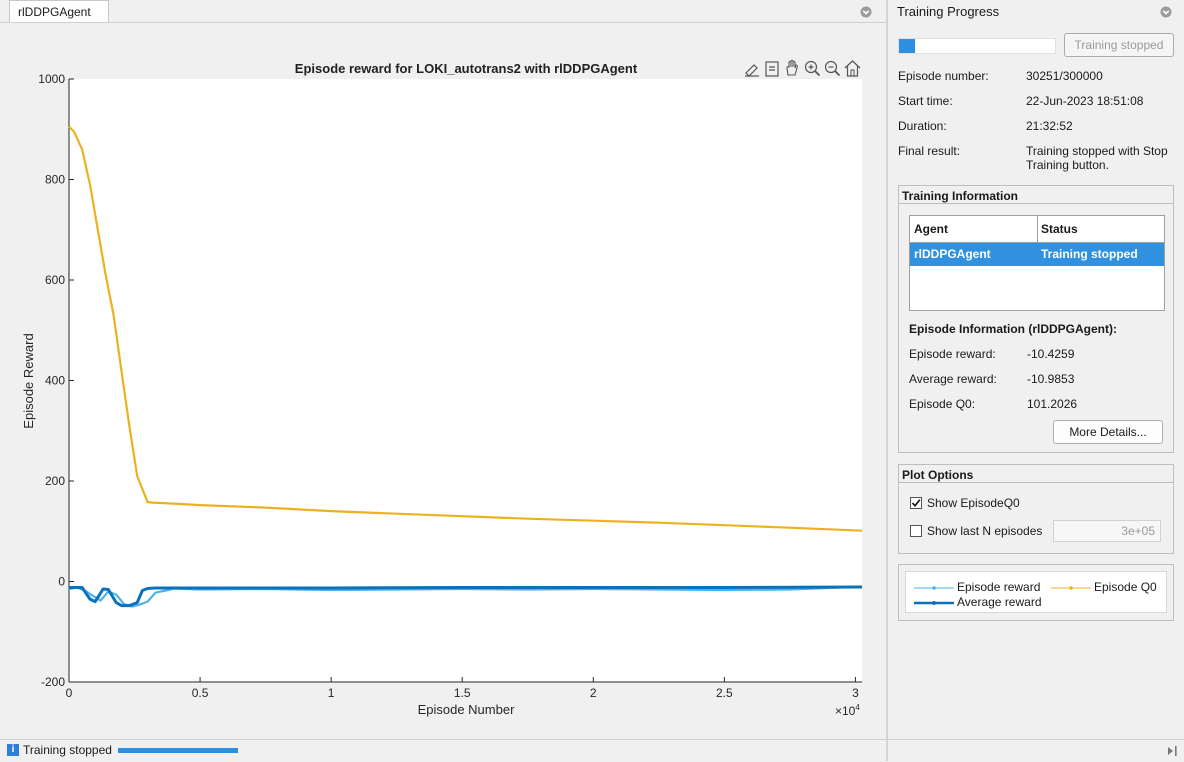 The image size is (1184, 762). Describe the element at coordinates (593, 693) in the screenshot. I see `x-tick-label: 2` at that location.